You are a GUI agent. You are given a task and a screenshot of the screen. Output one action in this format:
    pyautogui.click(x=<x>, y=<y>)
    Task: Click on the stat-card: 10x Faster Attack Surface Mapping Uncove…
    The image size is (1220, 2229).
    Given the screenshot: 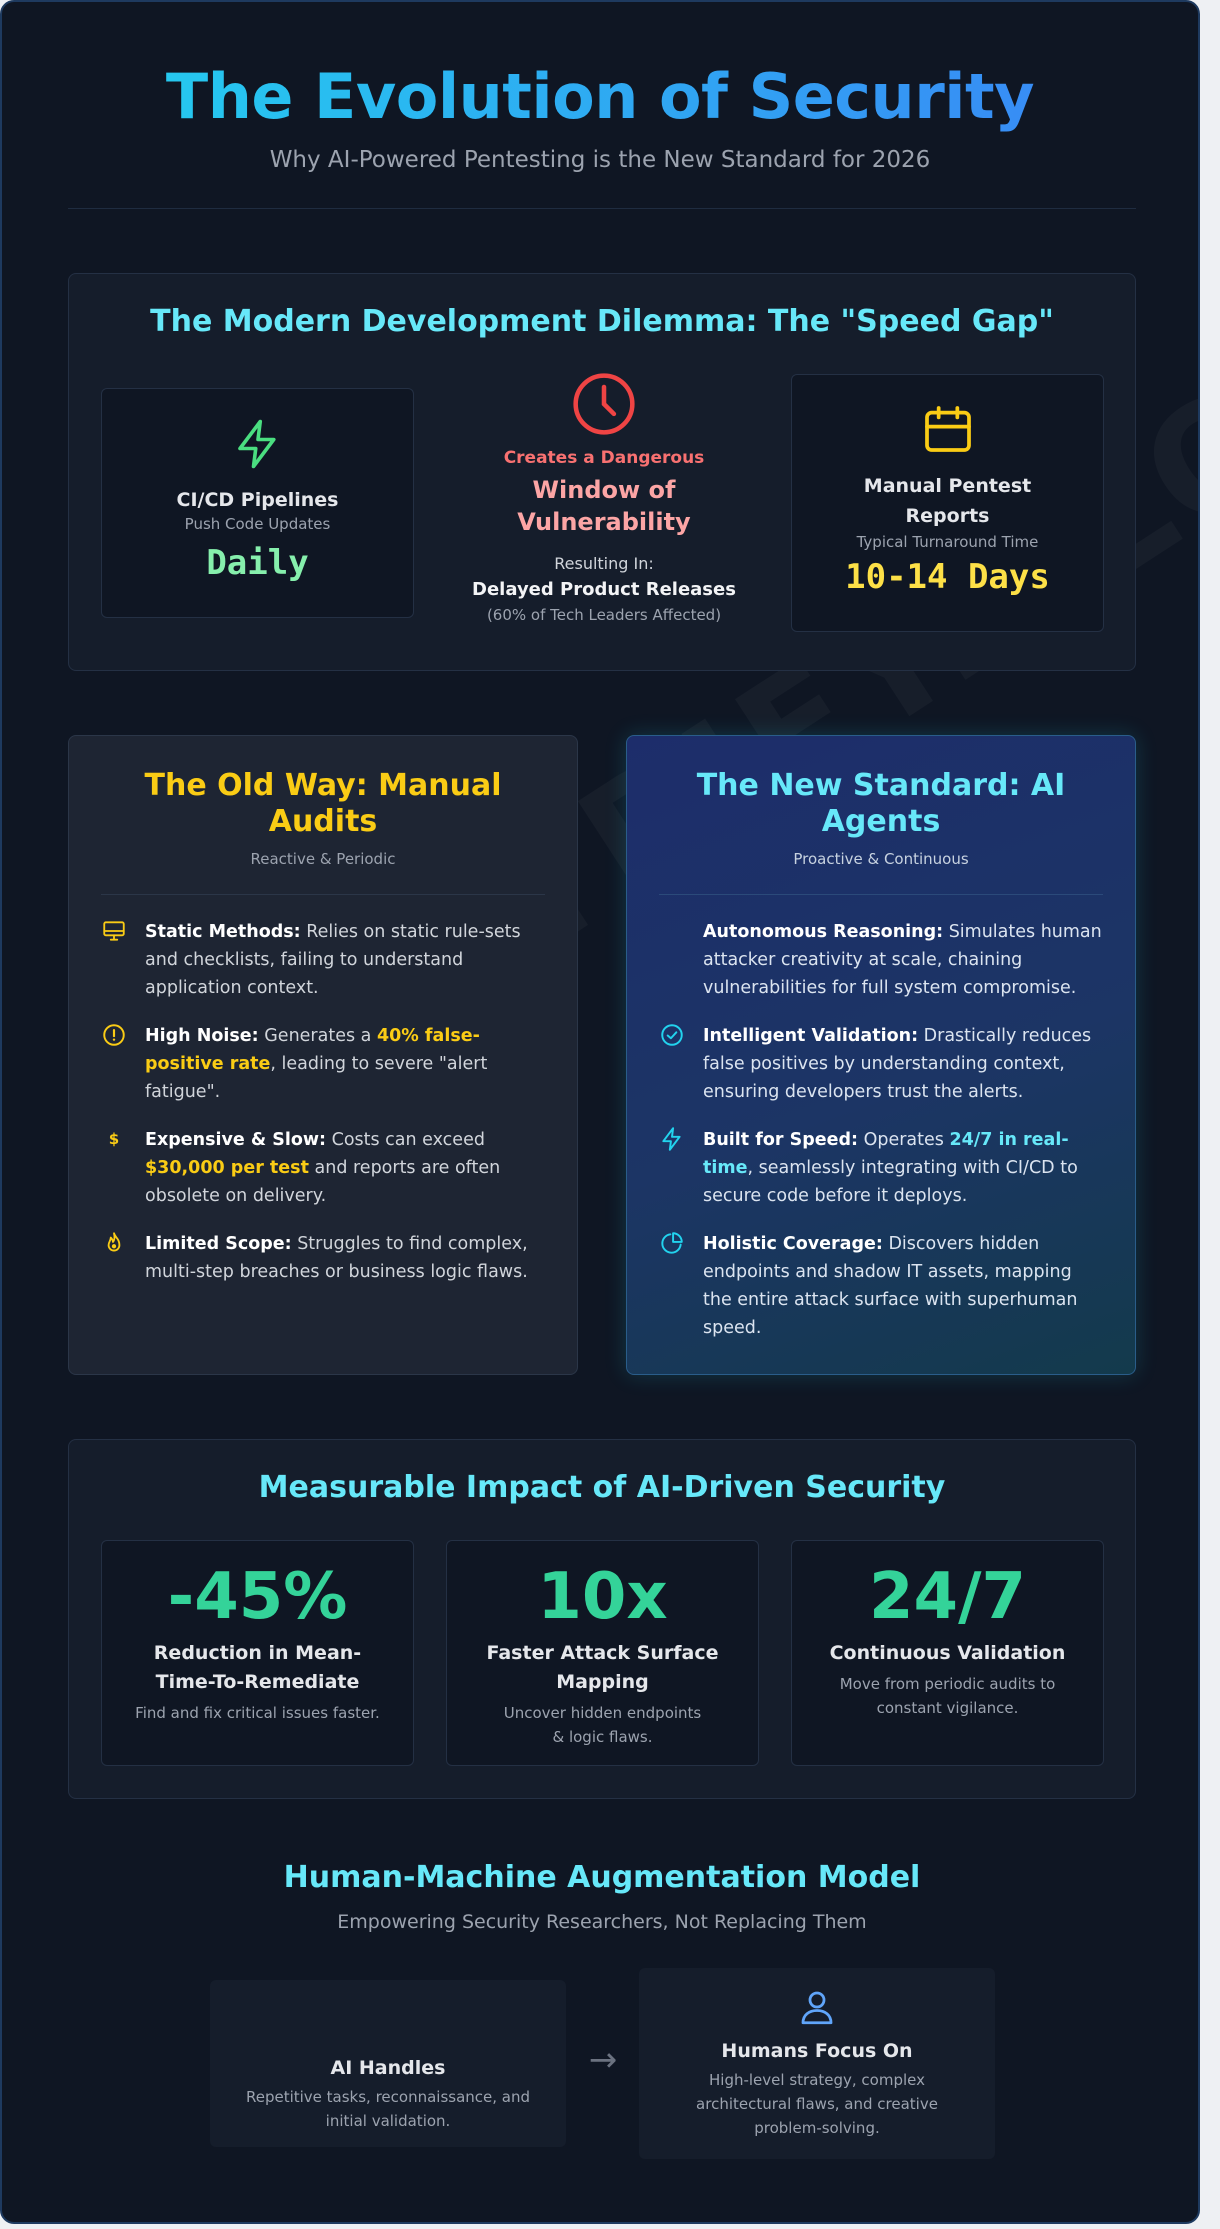 What is the action you would take?
    pyautogui.click(x=602, y=1653)
    